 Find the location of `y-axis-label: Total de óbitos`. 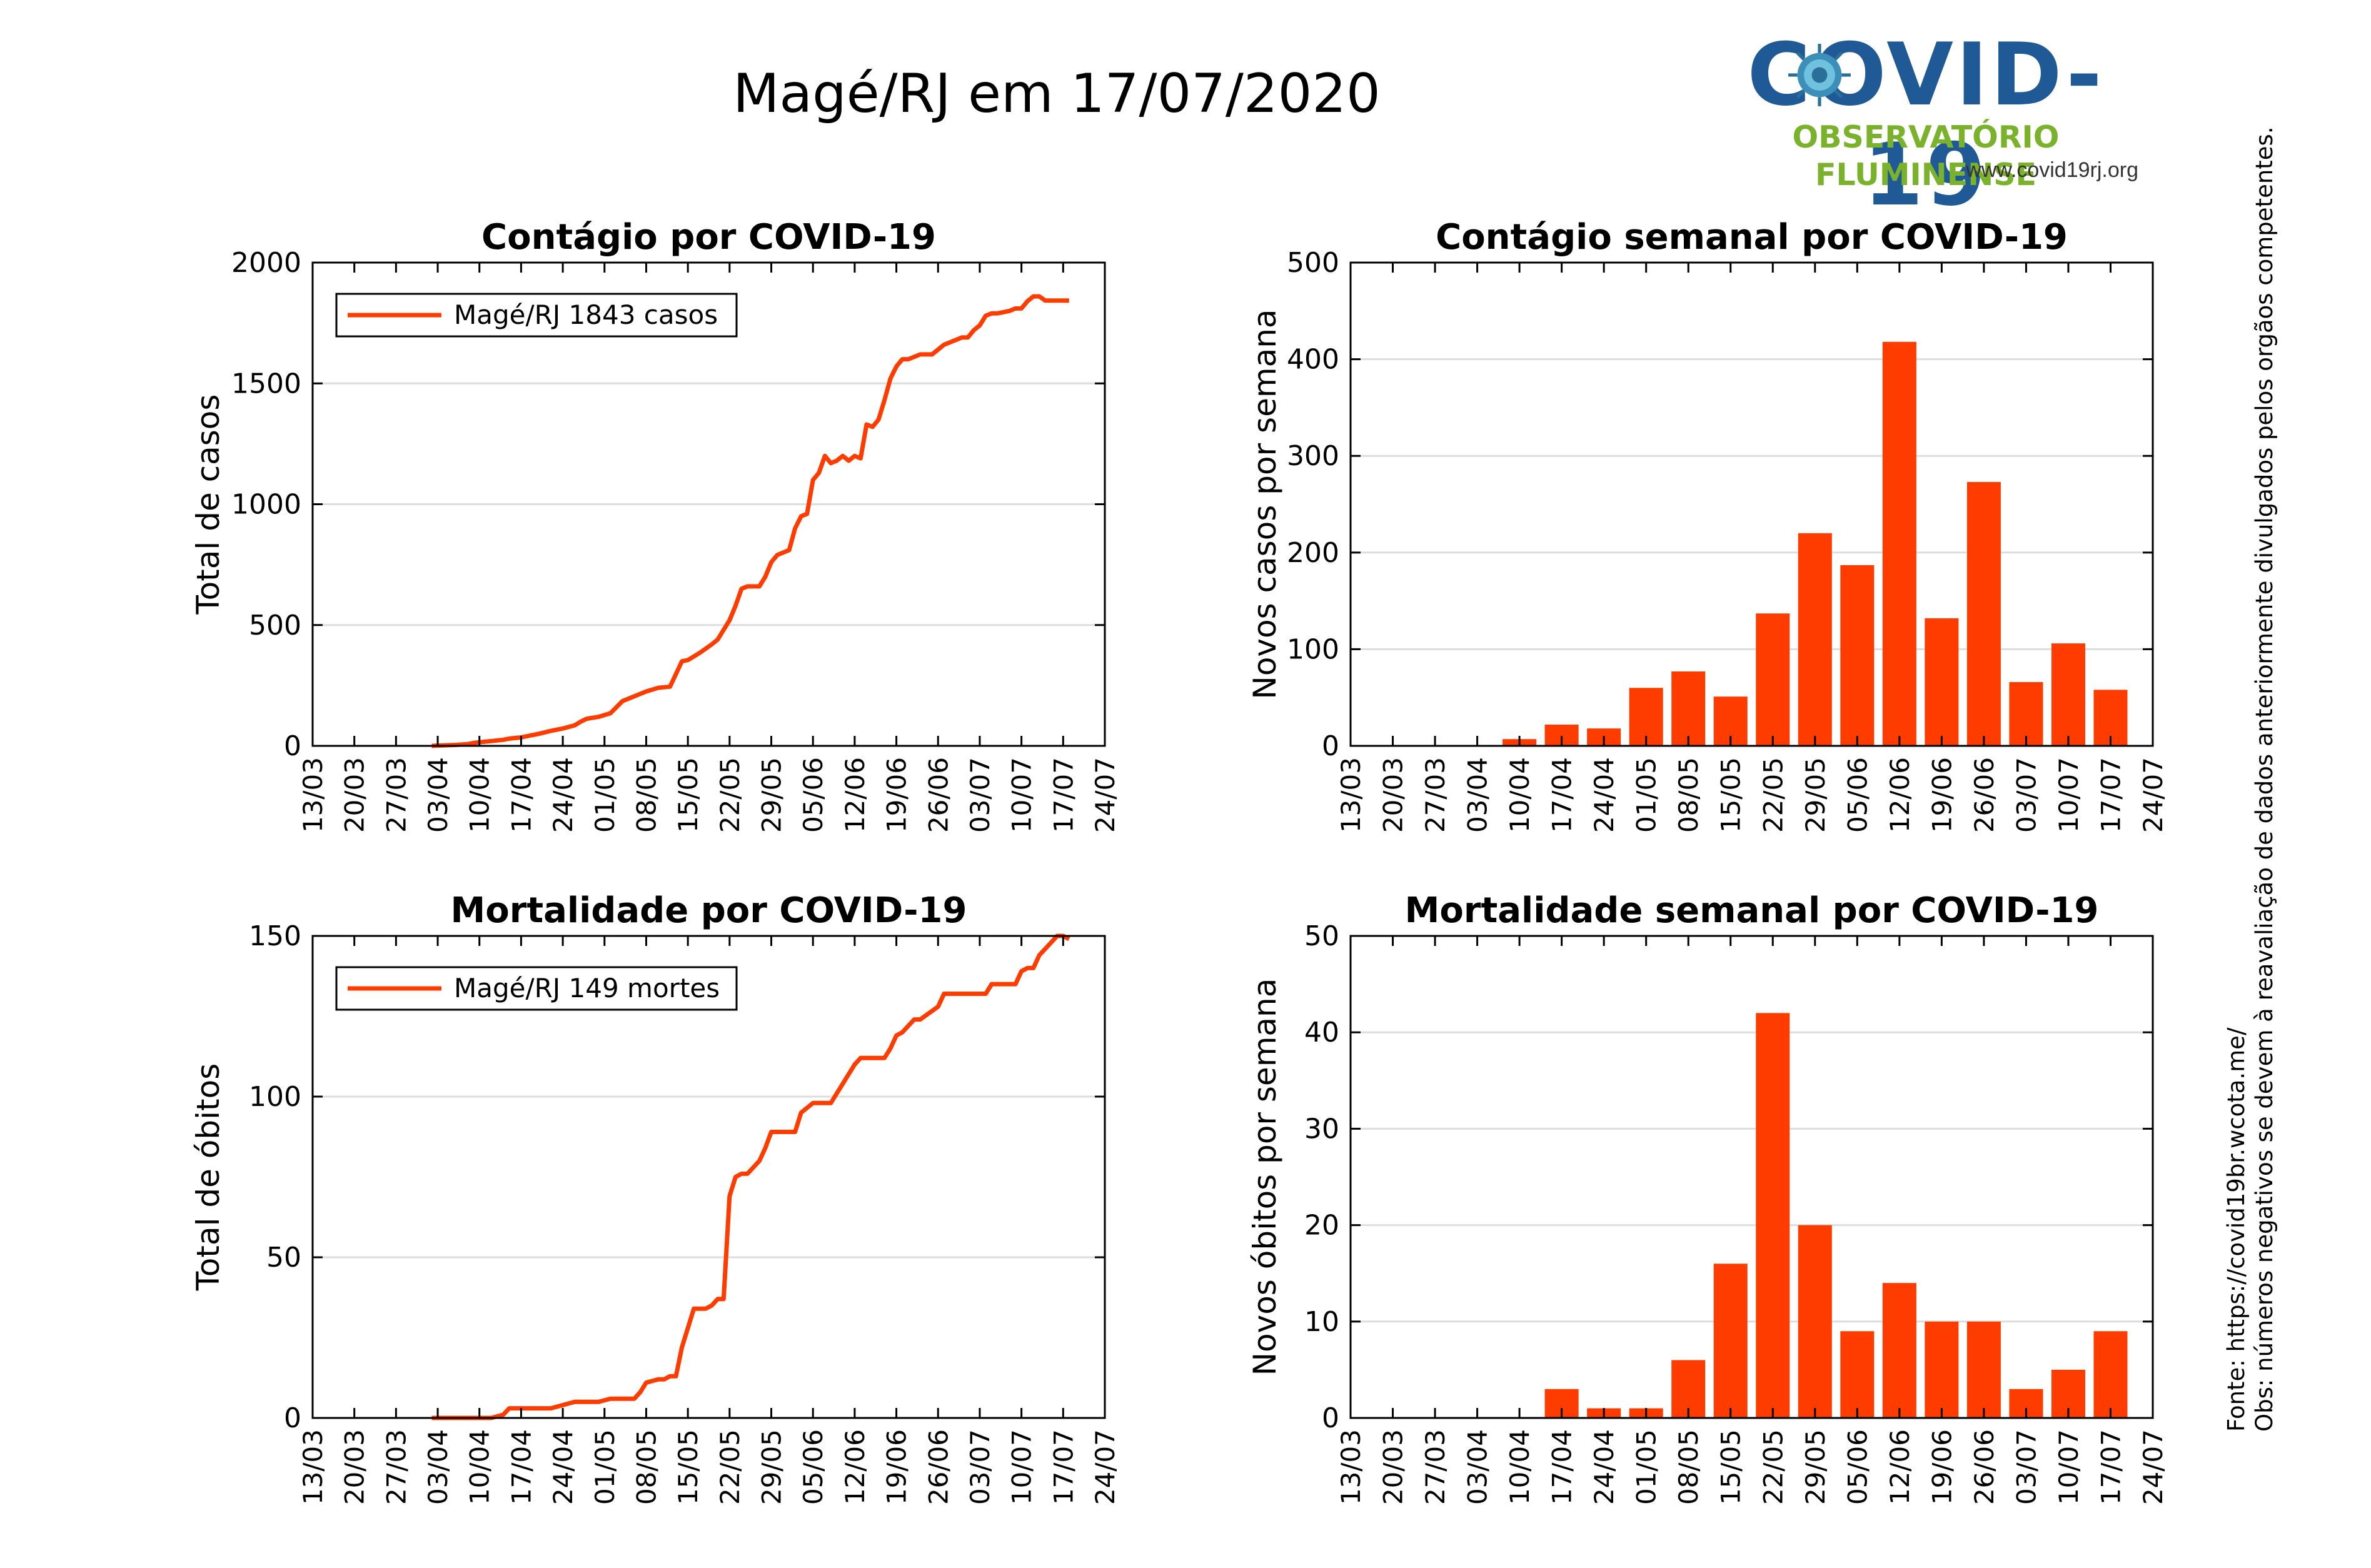

y-axis-label: Total de óbitos is located at coordinates (208, 1177).